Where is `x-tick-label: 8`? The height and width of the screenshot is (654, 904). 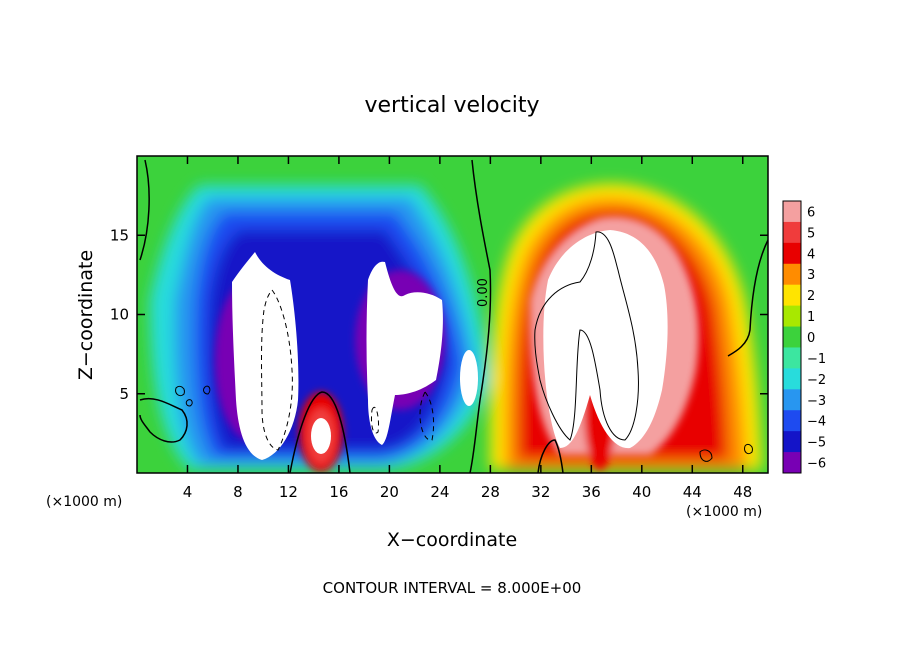
x-tick-label: 8 is located at coordinates (238, 492).